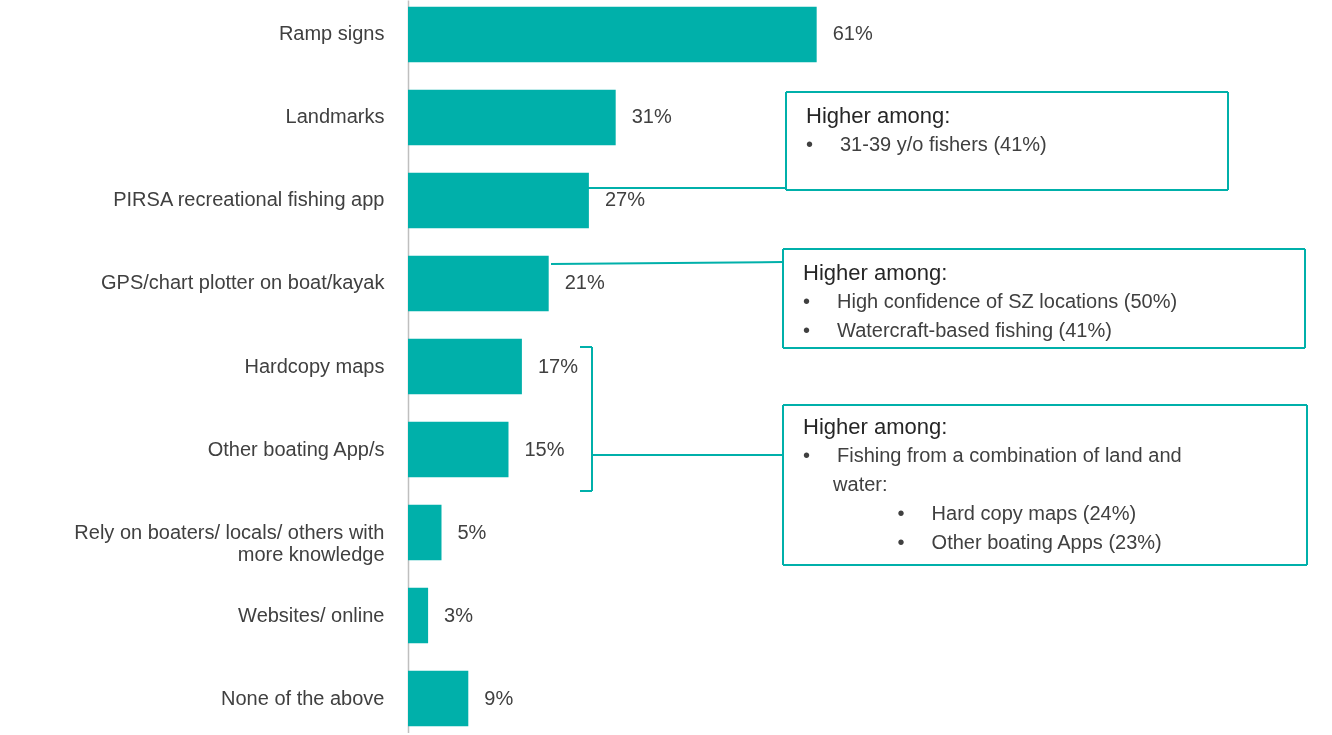  I want to click on y-tick-label: Landmarks, so click(335, 116).